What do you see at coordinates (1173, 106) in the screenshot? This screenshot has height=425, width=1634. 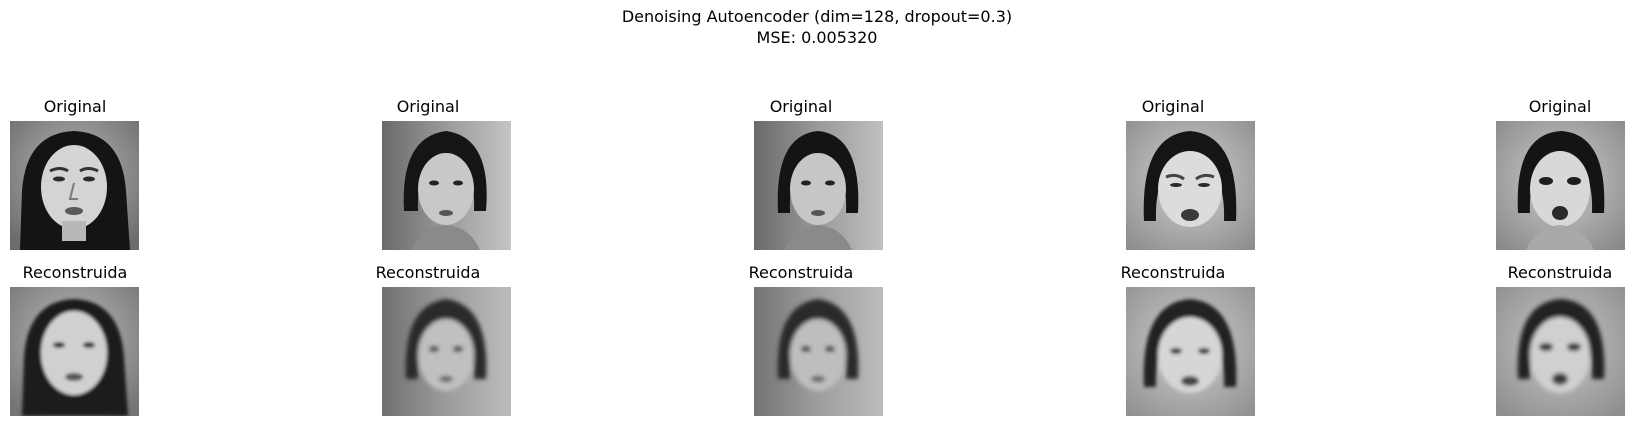 I see `original-title-4: Original` at bounding box center [1173, 106].